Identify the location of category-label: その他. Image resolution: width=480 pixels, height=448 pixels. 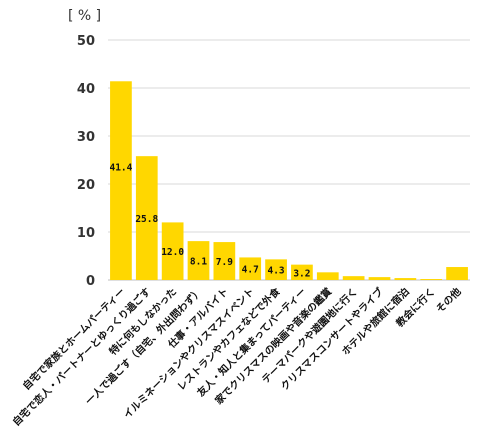
(448, 300).